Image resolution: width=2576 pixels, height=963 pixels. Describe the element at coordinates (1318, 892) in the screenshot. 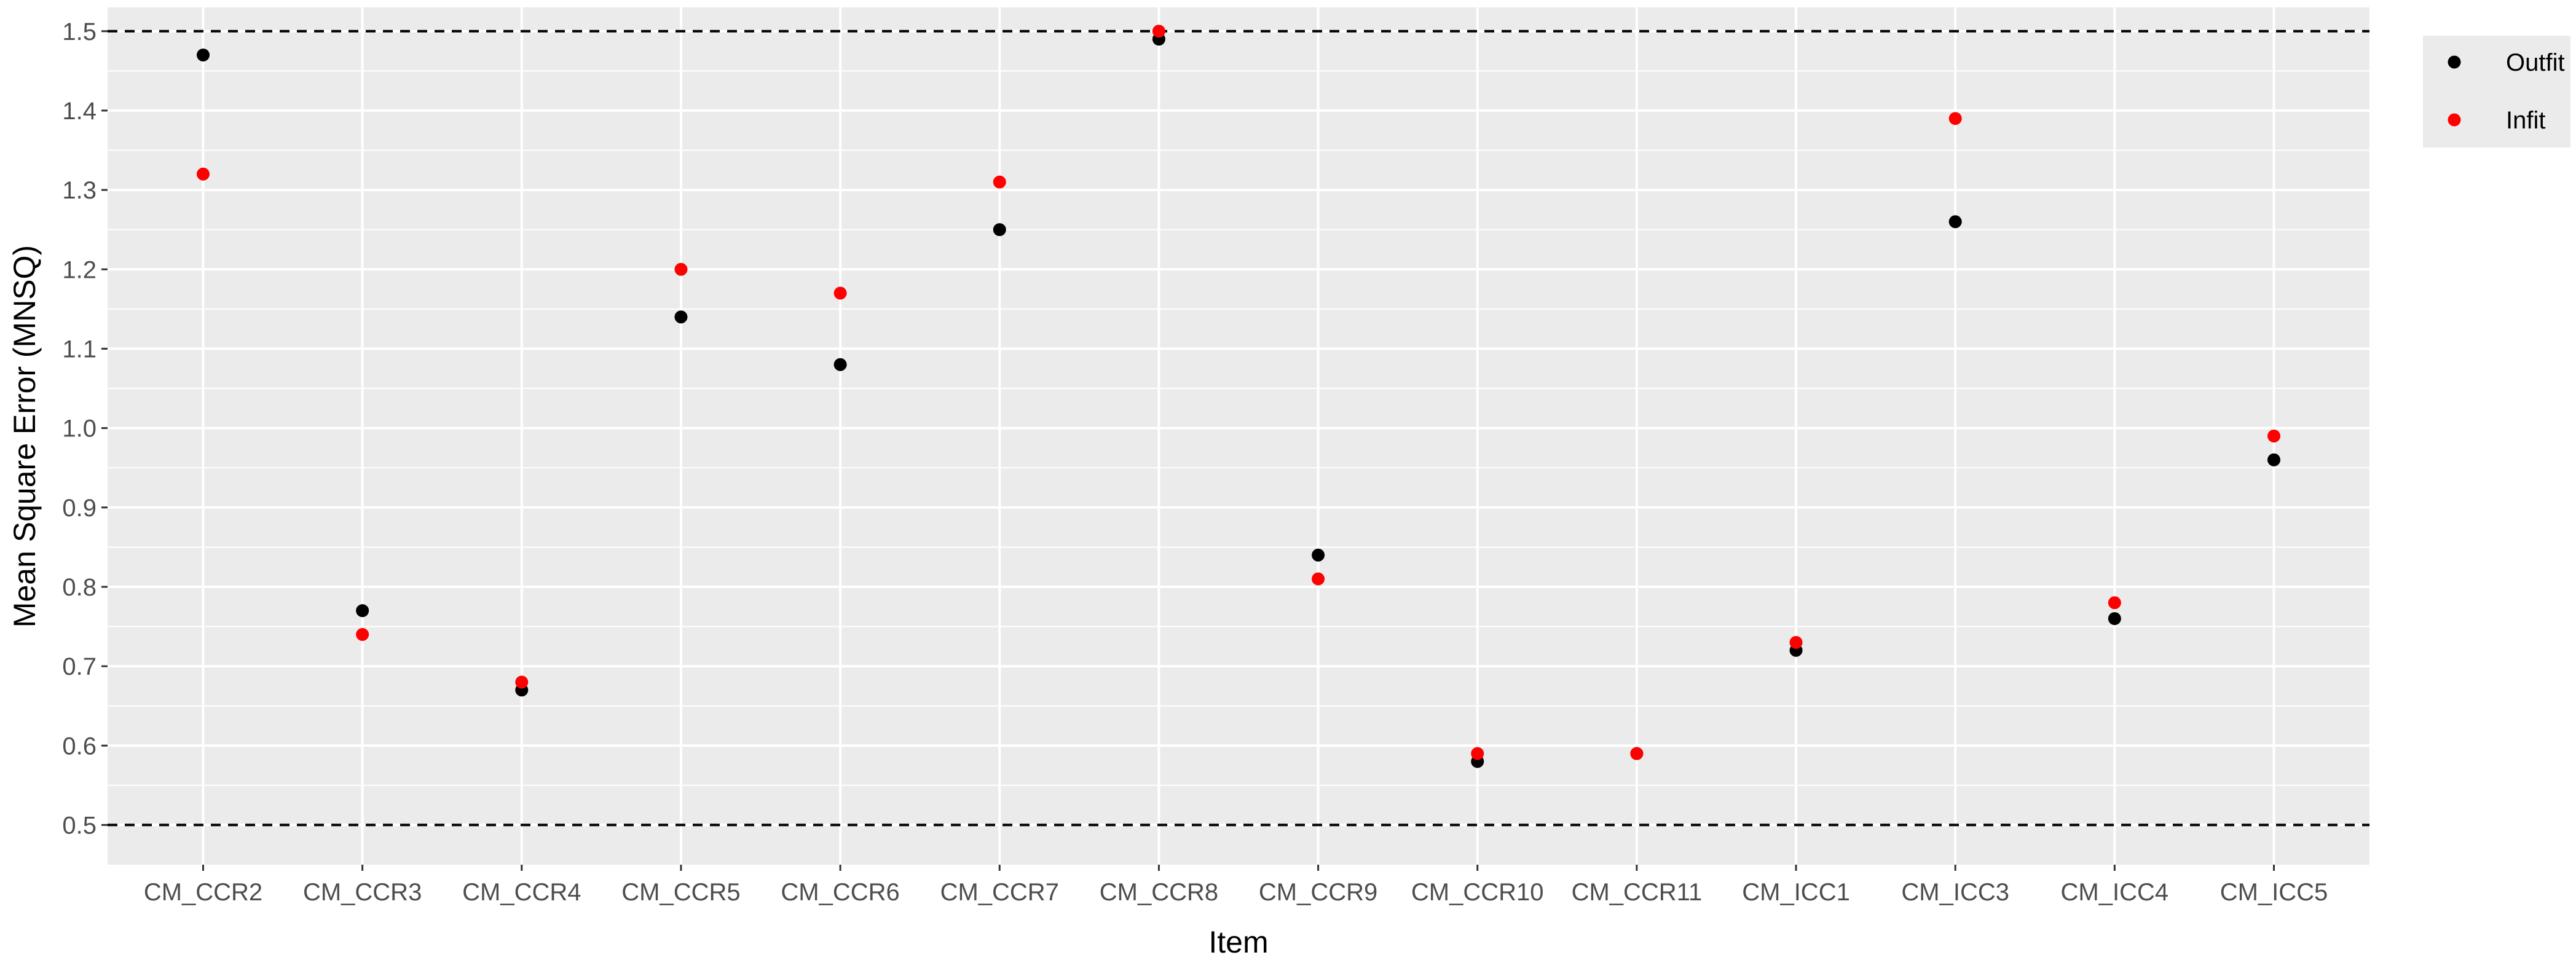

I see `x-tick-label: CM_CCR9` at that location.